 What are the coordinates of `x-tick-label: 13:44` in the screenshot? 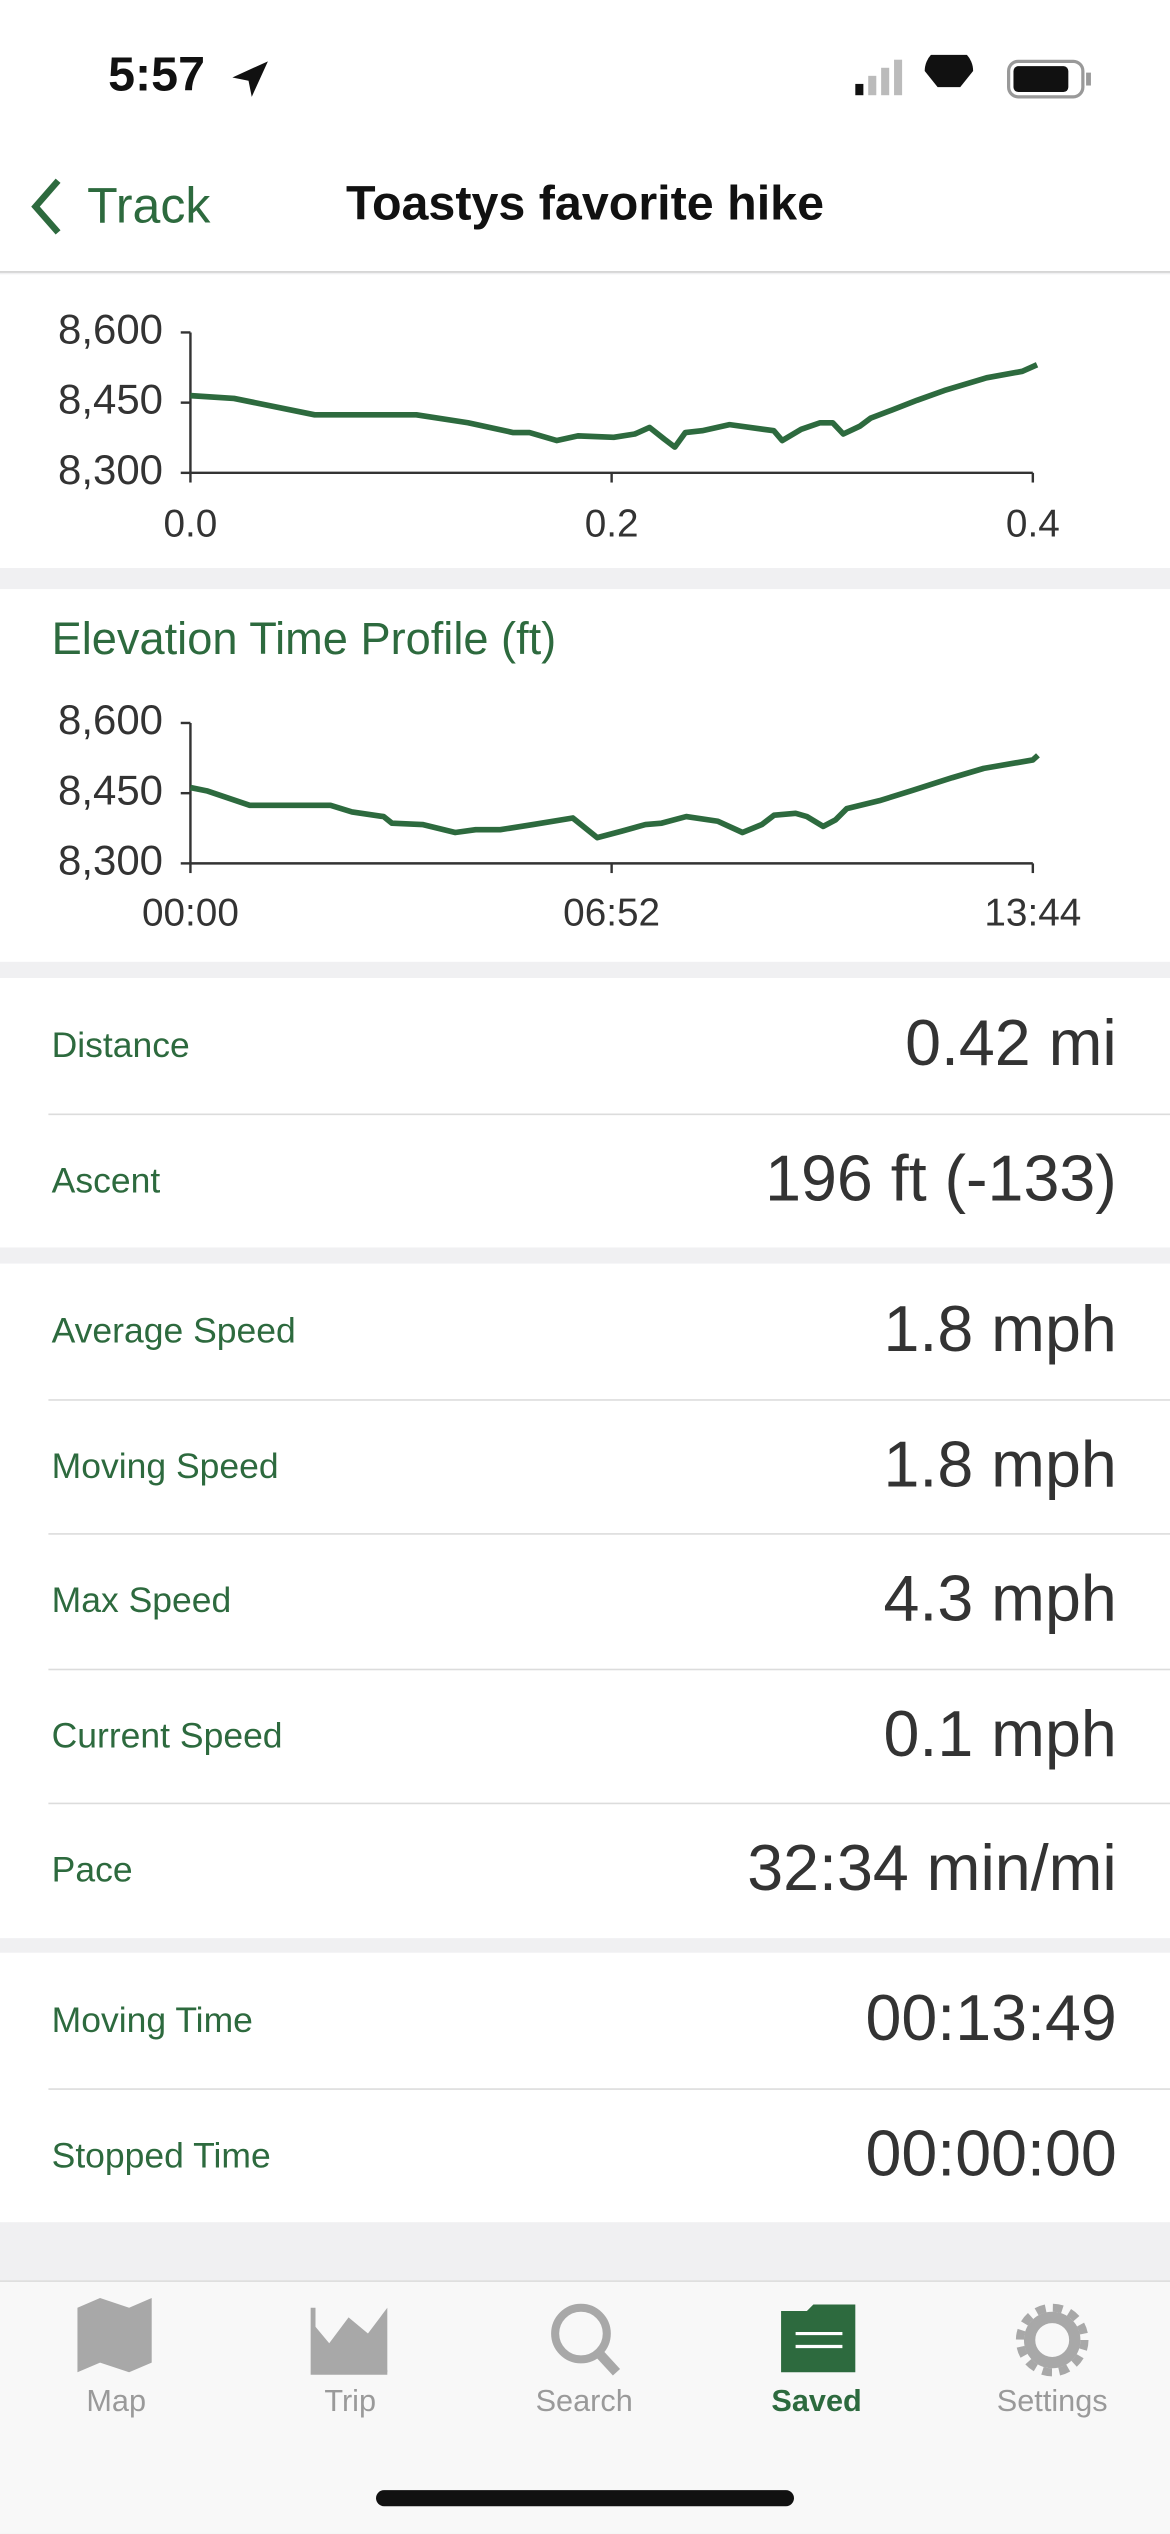 It's located at (1032, 912).